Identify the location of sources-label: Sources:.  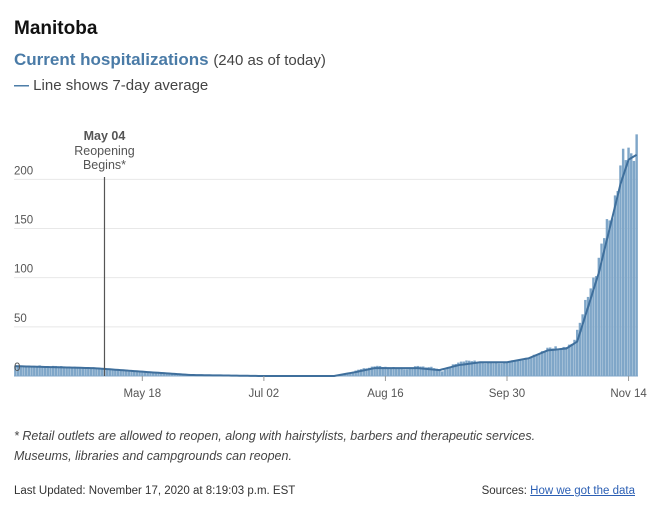
(504, 491).